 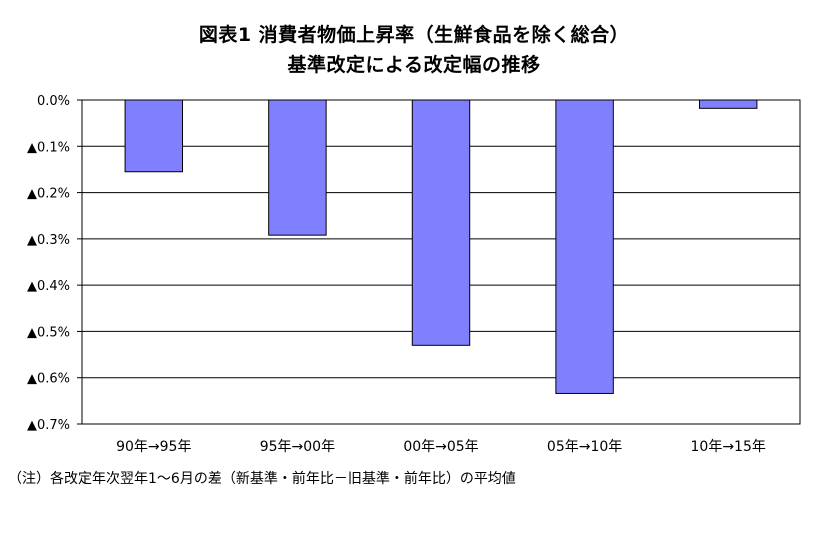 What do you see at coordinates (728, 447) in the screenshot?
I see `x-tick-label: 10年→15年` at bounding box center [728, 447].